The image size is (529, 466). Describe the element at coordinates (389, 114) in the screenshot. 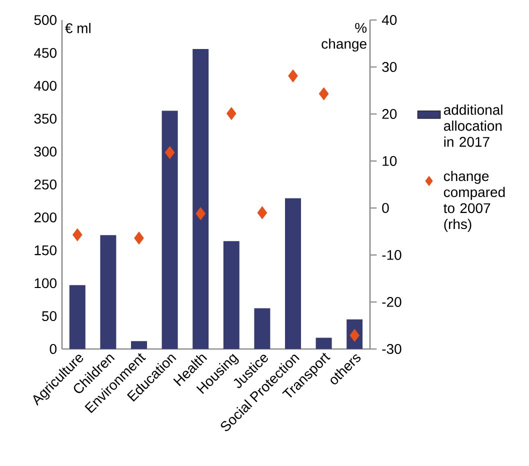

I see `y2-tick-label: 20` at that location.